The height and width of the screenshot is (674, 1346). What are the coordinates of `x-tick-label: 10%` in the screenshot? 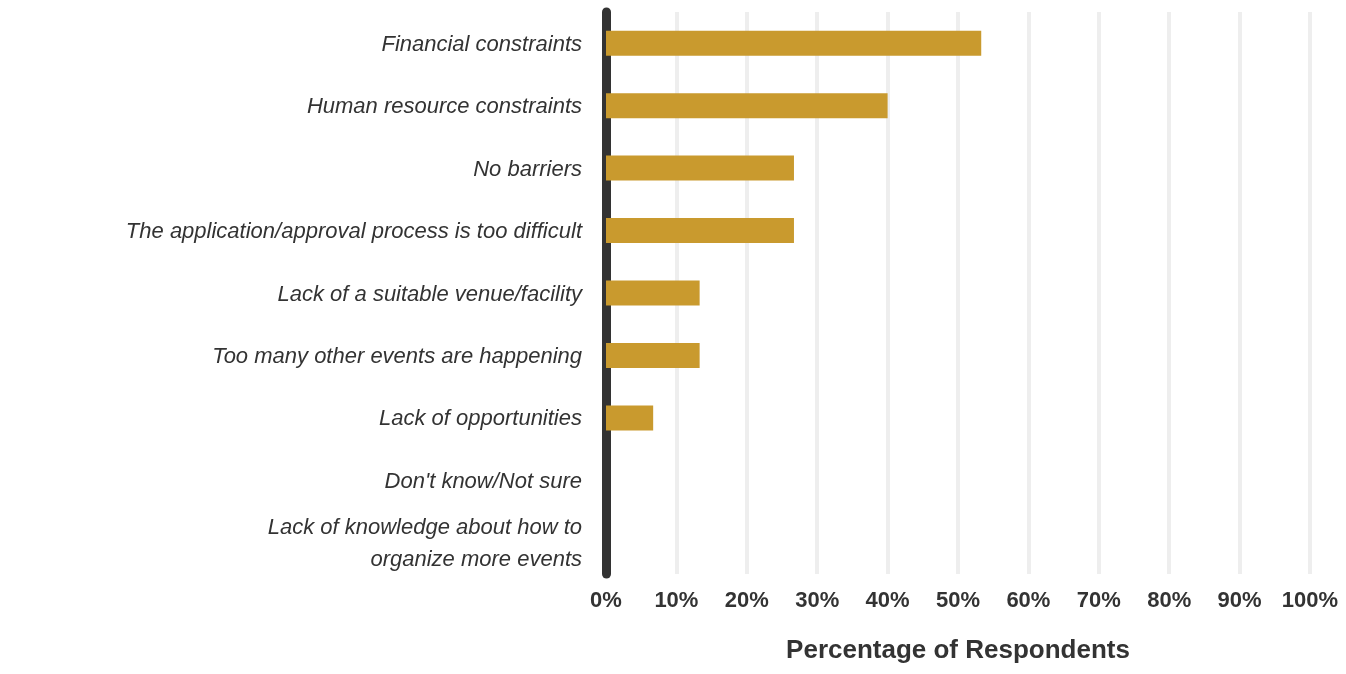 It's located at (676, 599).